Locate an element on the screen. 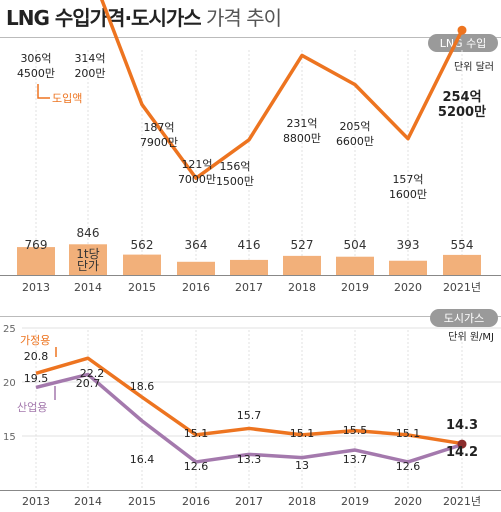 This screenshot has height=512, width=501. gas-industrial-label: 19.5 is located at coordinates (36, 378).